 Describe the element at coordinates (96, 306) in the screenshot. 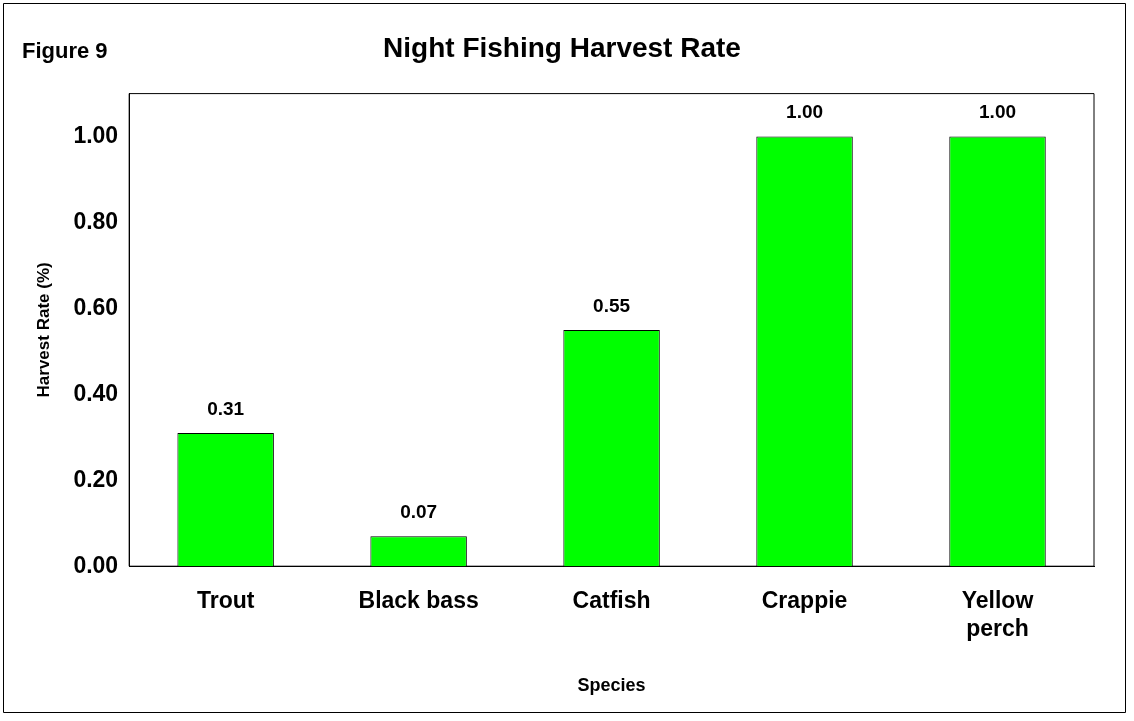

I see `y-tick-label: 0.60` at that location.